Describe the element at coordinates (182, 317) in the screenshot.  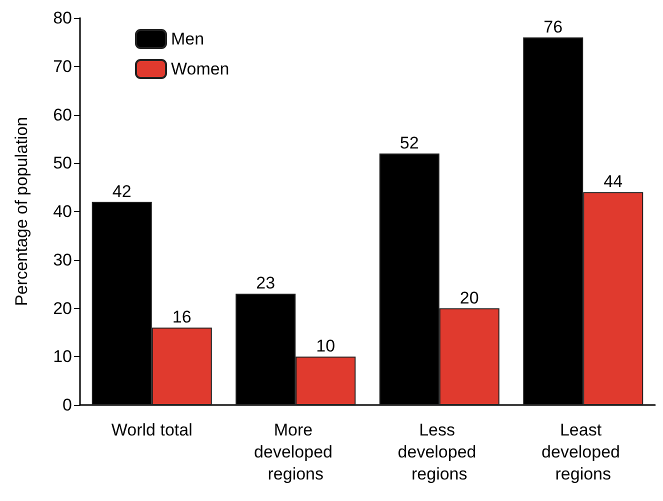
I see `data-label: 16` at that location.